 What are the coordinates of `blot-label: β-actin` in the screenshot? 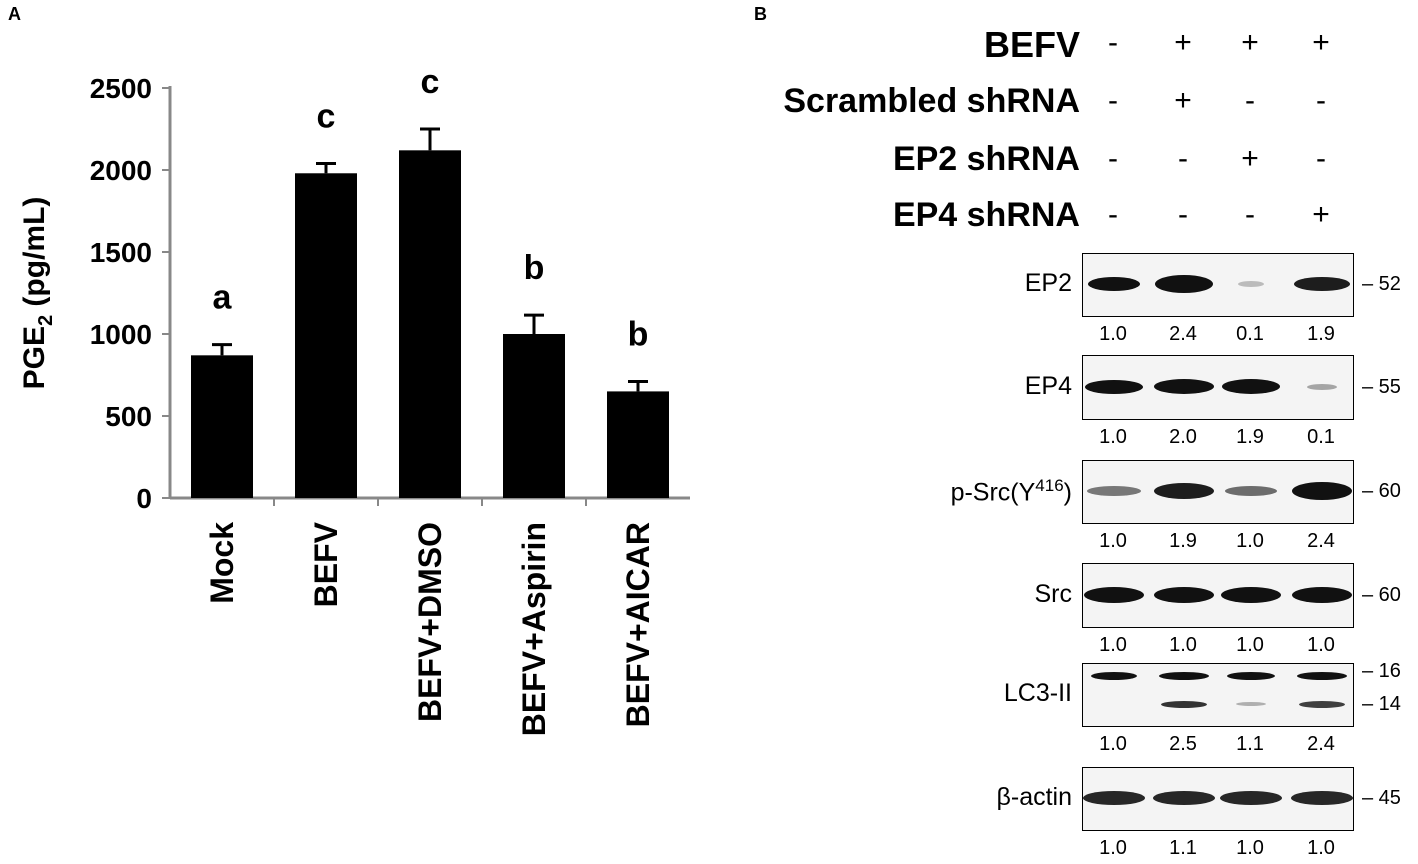 It's located at (1034, 797).